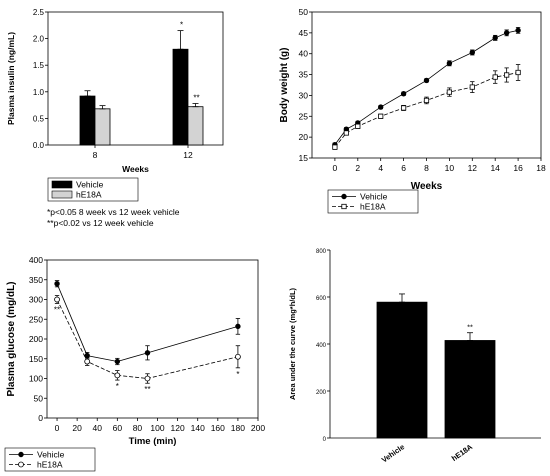  Describe the element at coordinates (462, 452) in the screenshot. I see `x-tick-label: hE18A` at that location.